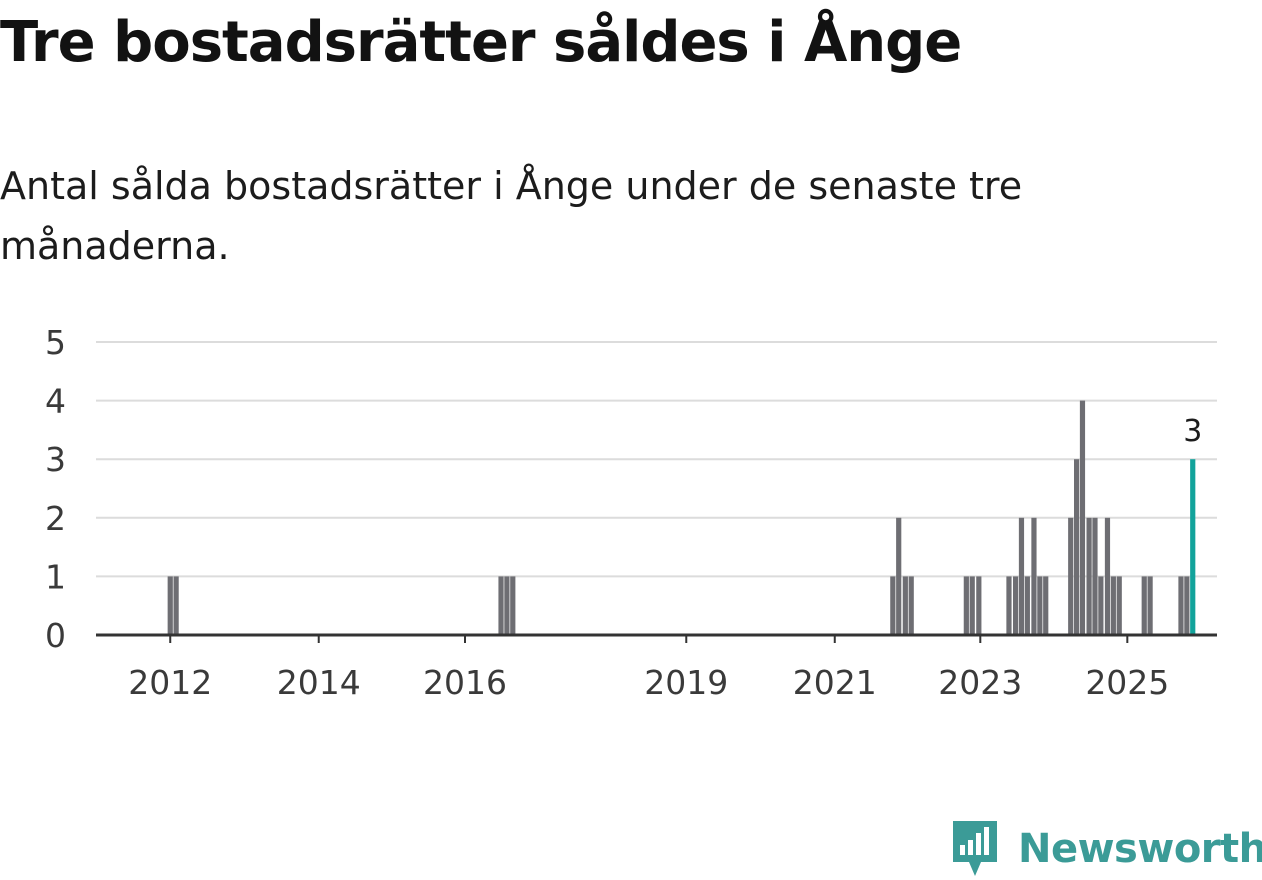  I want to click on x-tick-label-2023: 2023, so click(980, 681).